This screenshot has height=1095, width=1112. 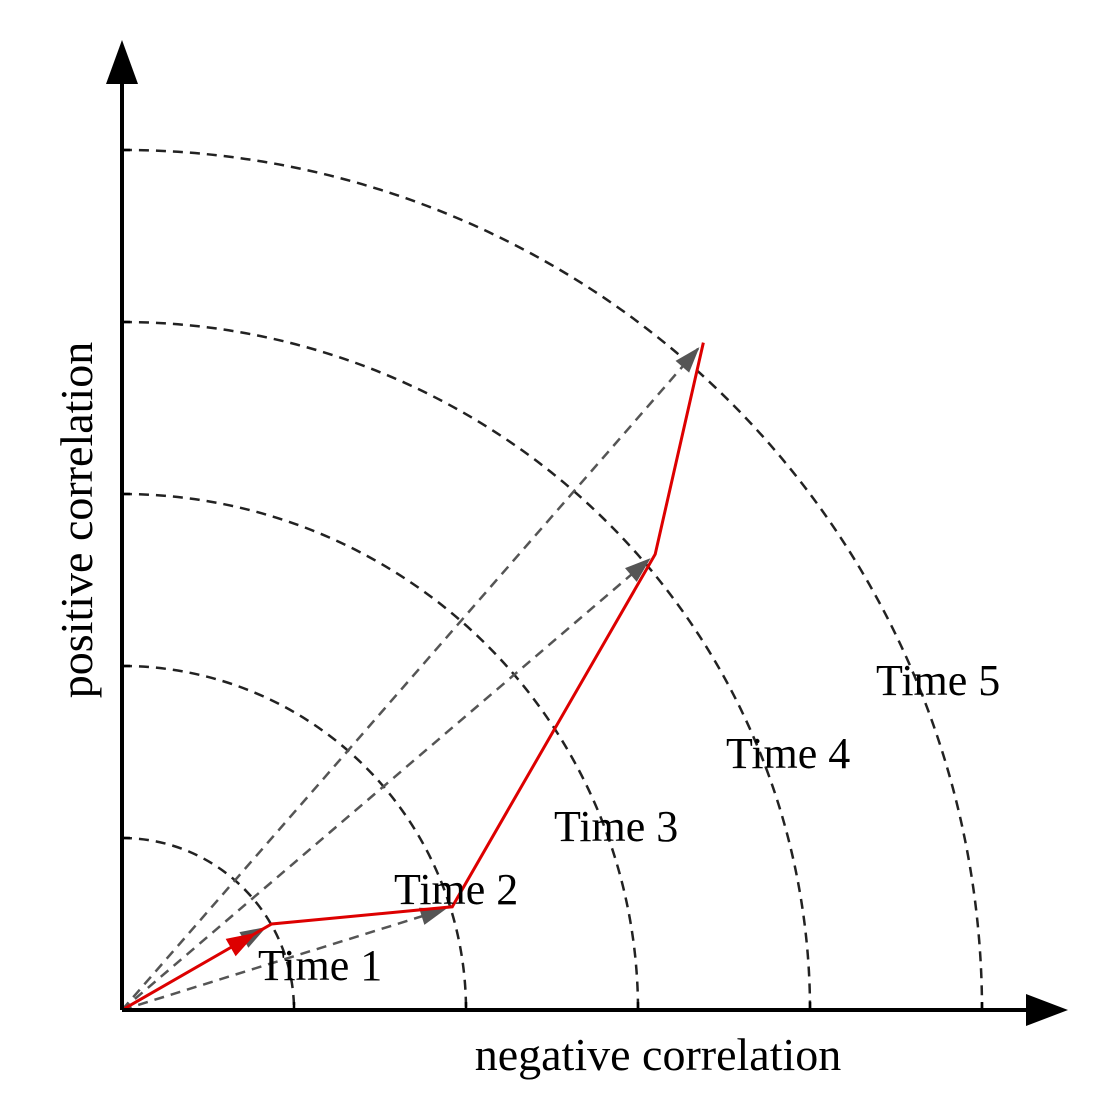 I want to click on trajectory-arrow-head, so click(x=241, y=944).